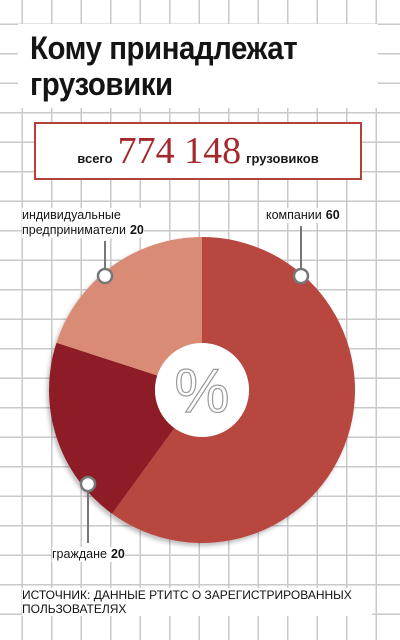  Describe the element at coordinates (111, 428) in the screenshot. I see `slice-citizens` at that location.